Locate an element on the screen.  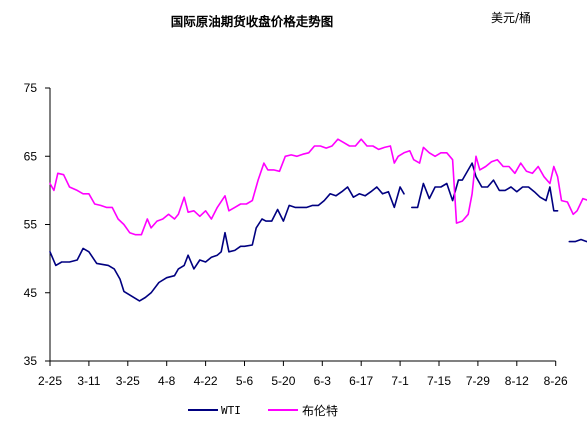
y-tick-label: 65 is located at coordinates (31, 156).